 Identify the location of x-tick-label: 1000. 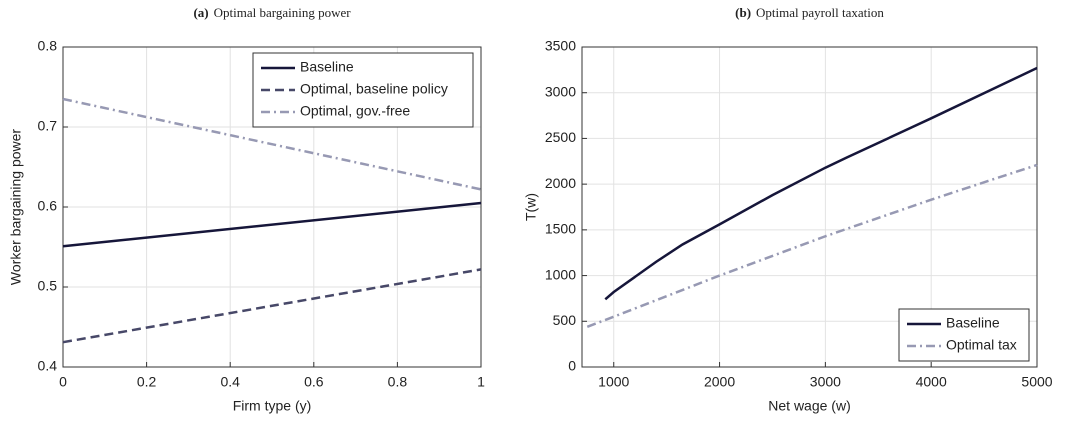
(613, 382).